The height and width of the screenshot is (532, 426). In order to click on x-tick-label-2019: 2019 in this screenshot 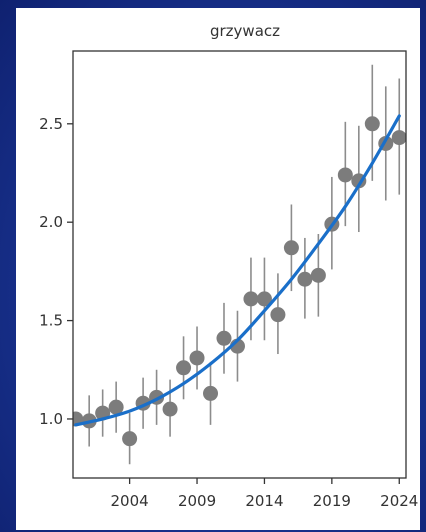, I will do `click(332, 501)`.